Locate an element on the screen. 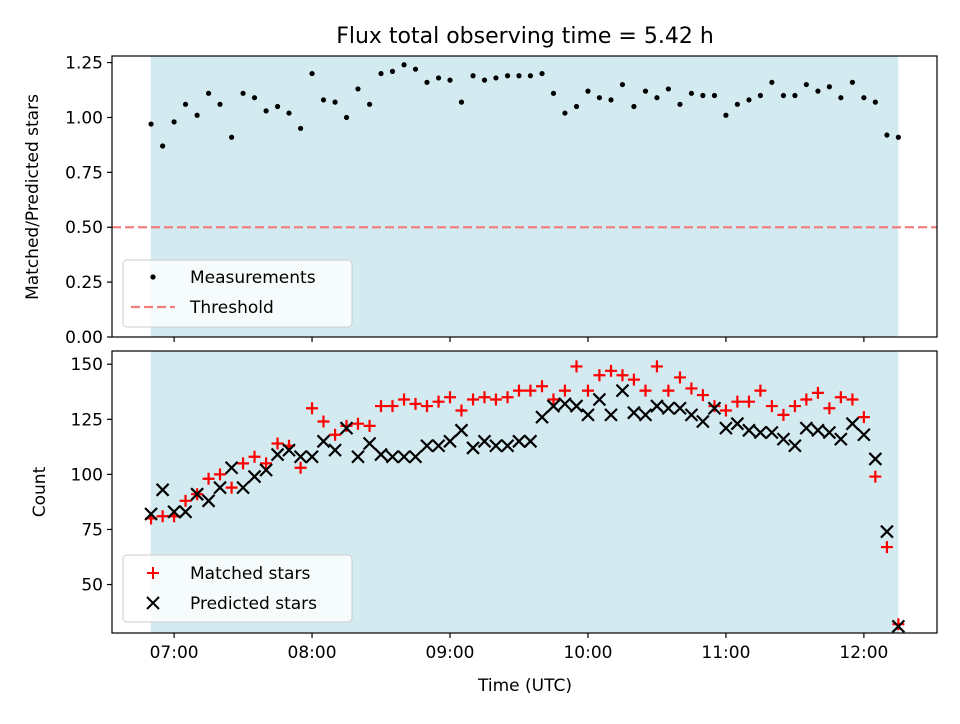  y-tick-label: 75 is located at coordinates (92, 530).